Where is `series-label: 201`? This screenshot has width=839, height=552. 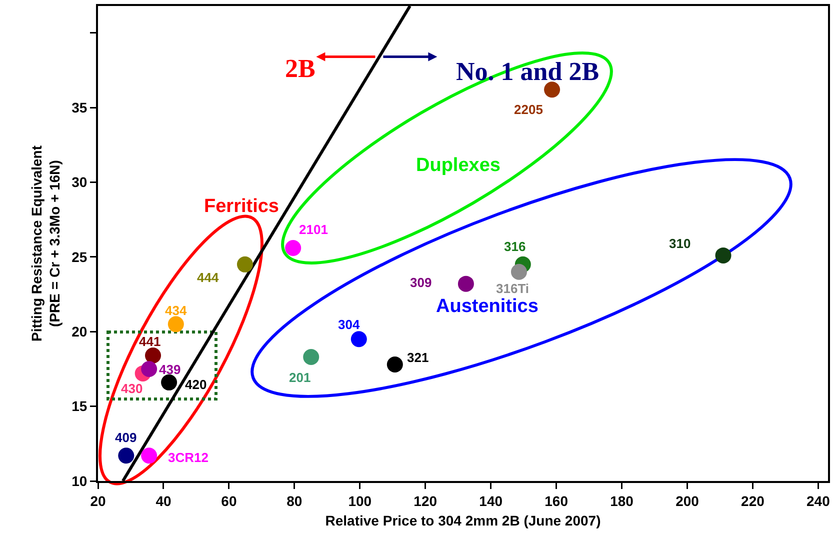 series-label: 201 is located at coordinates (300, 377).